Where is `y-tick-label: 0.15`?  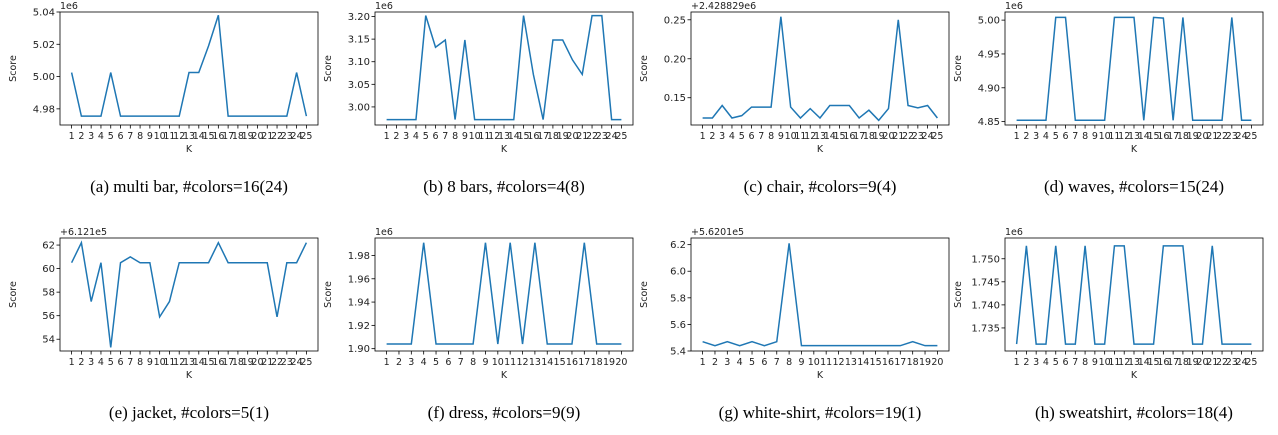 y-tick-label: 0.15 is located at coordinates (675, 98).